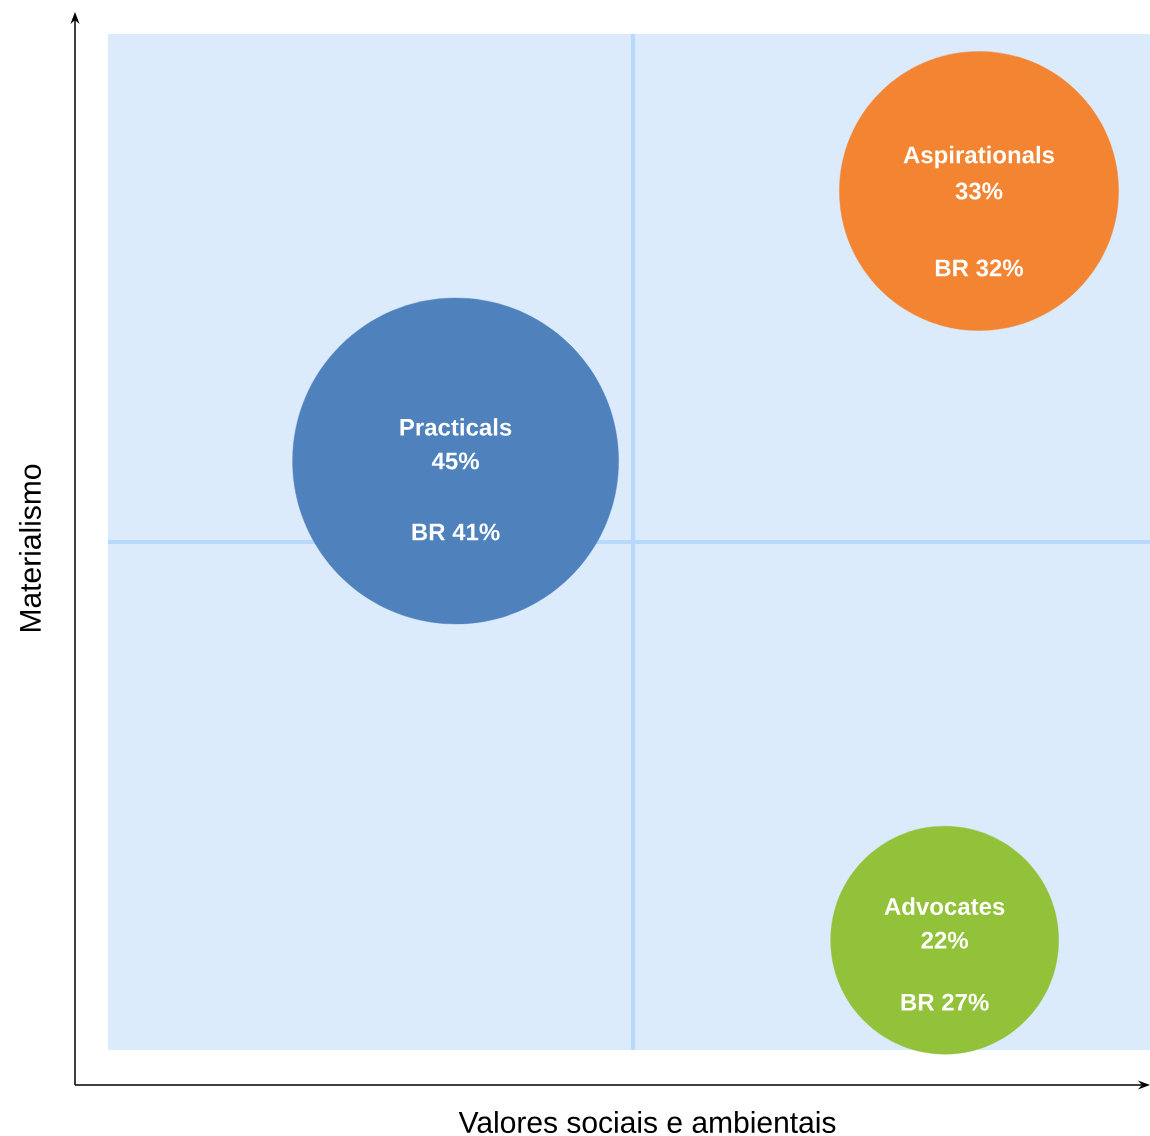  Describe the element at coordinates (945, 940) in the screenshot. I see `data-label: 22%` at that location.